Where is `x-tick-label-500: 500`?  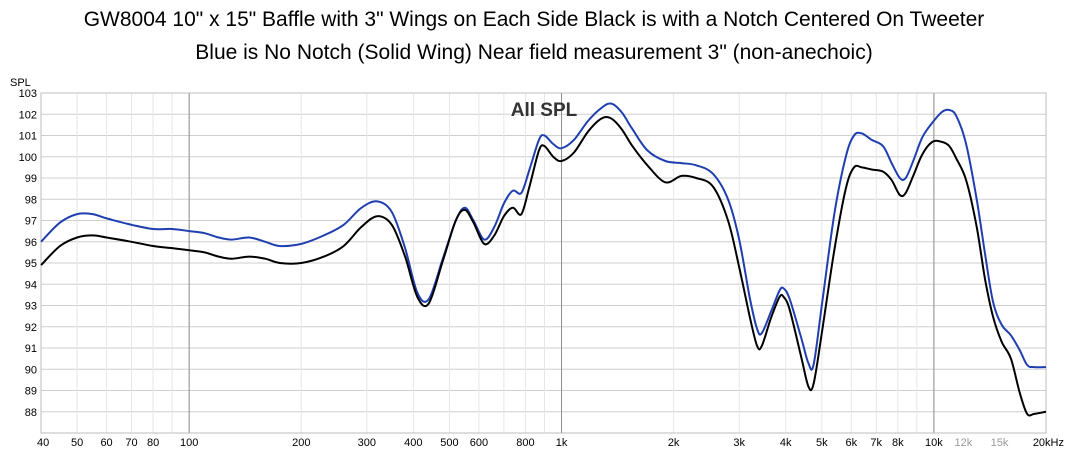
x-tick-label-500: 500 is located at coordinates (449, 443).